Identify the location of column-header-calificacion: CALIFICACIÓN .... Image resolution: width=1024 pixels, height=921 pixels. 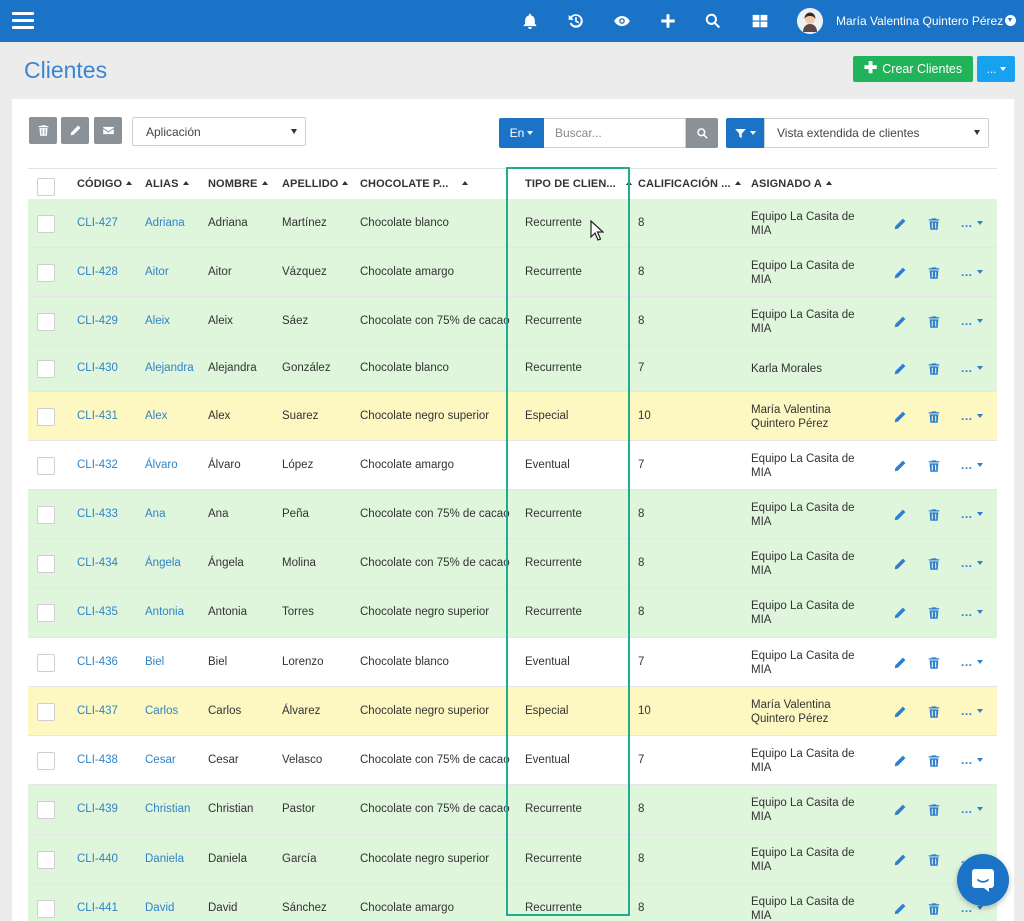
(689, 184).